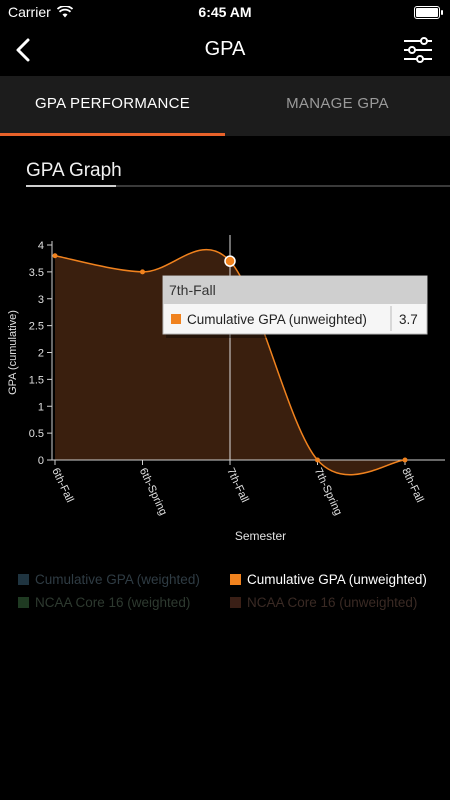  I want to click on x-tick-label: 8th-Fall, so click(412, 485).